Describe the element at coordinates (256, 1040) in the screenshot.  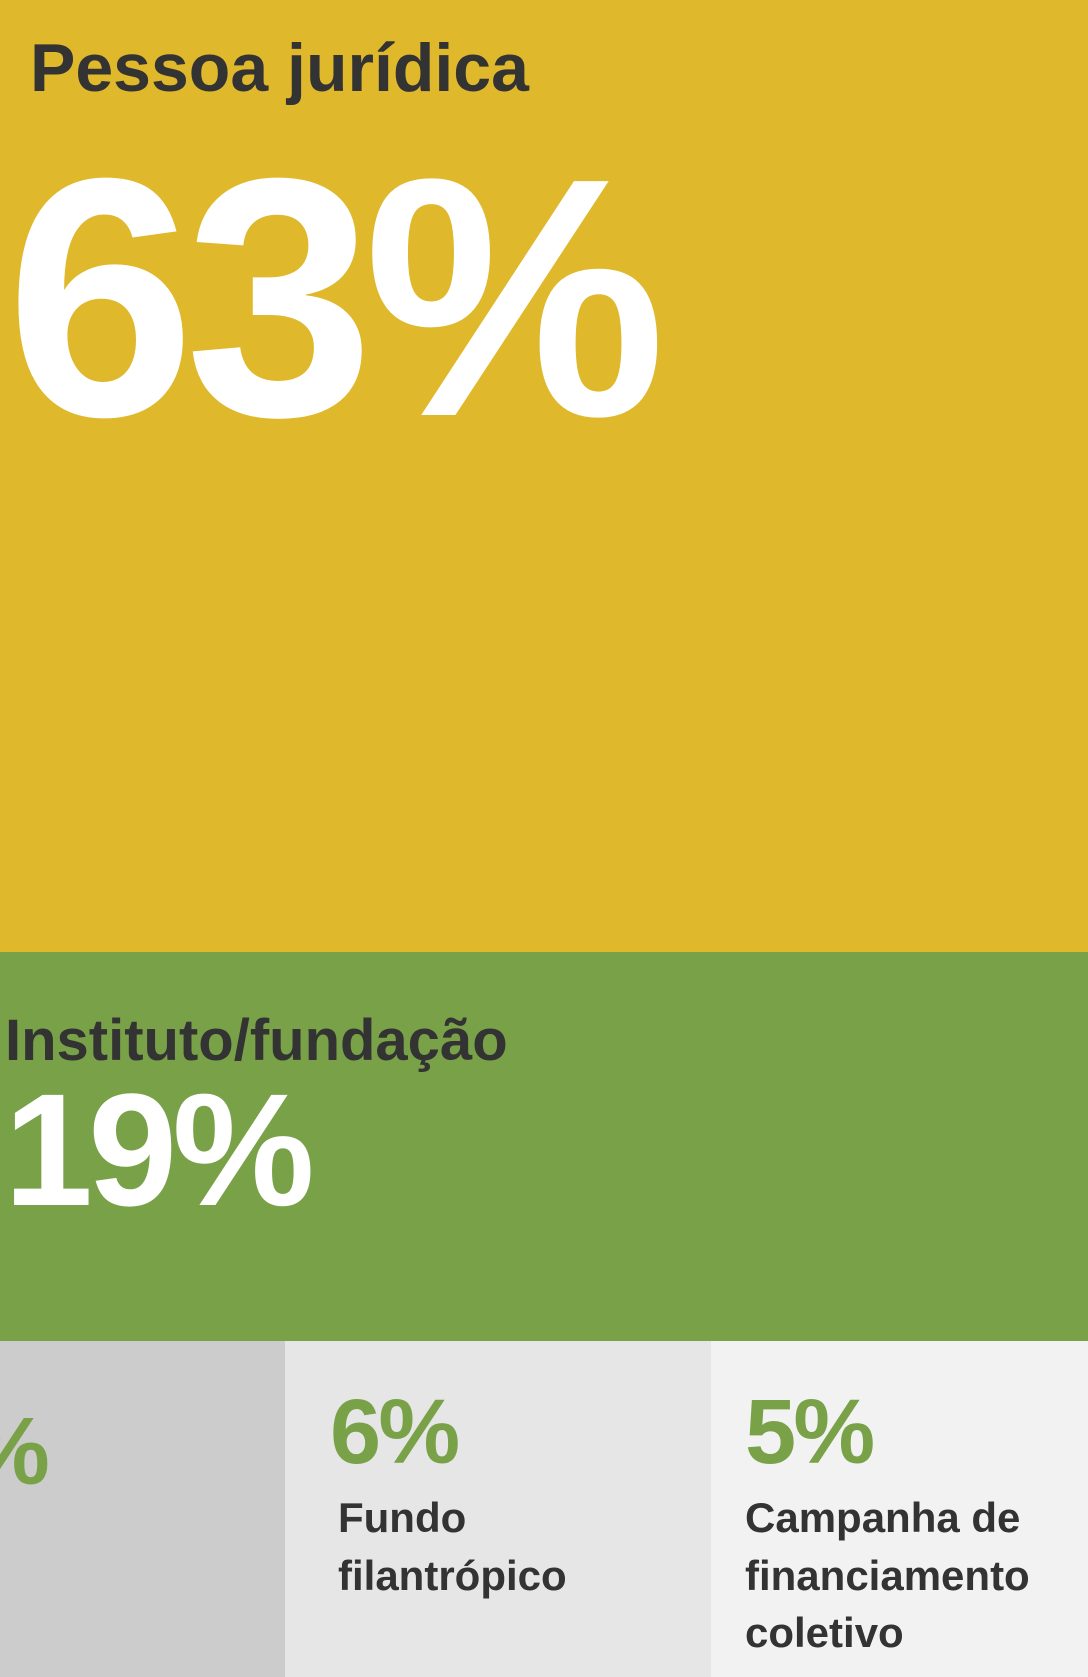
I see `category-label: Instituto/fundação` at that location.